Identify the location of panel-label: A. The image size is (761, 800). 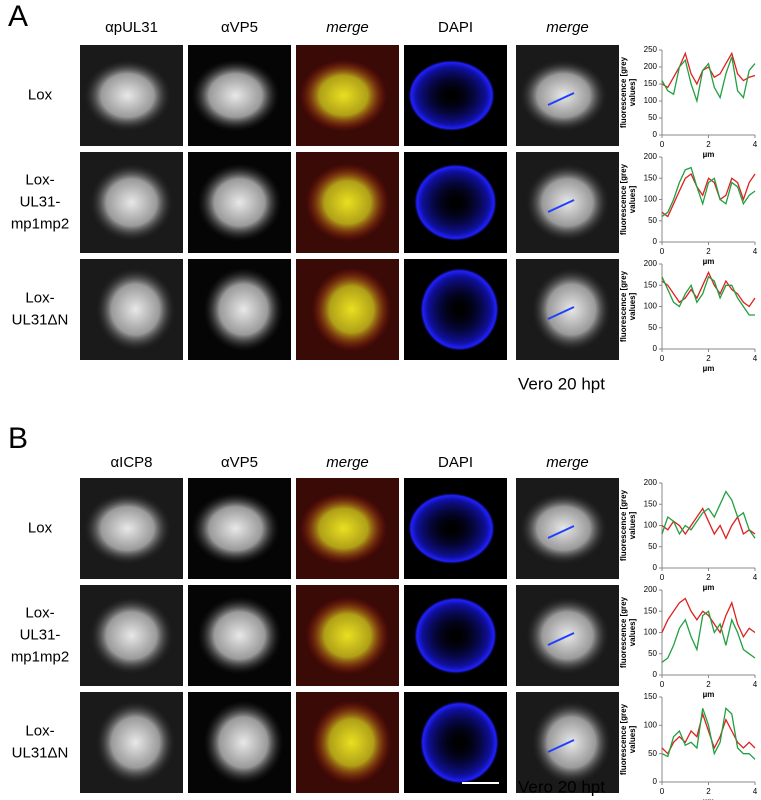
(18, 16).